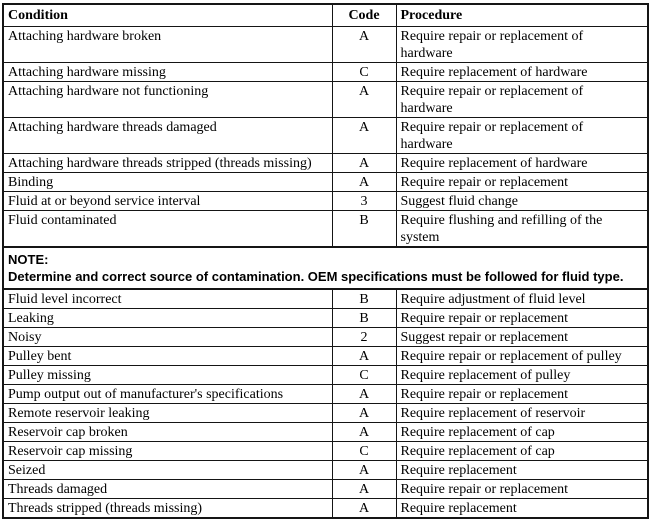  Describe the element at coordinates (167, 318) in the screenshot. I see `condition-cell: Leaking` at that location.